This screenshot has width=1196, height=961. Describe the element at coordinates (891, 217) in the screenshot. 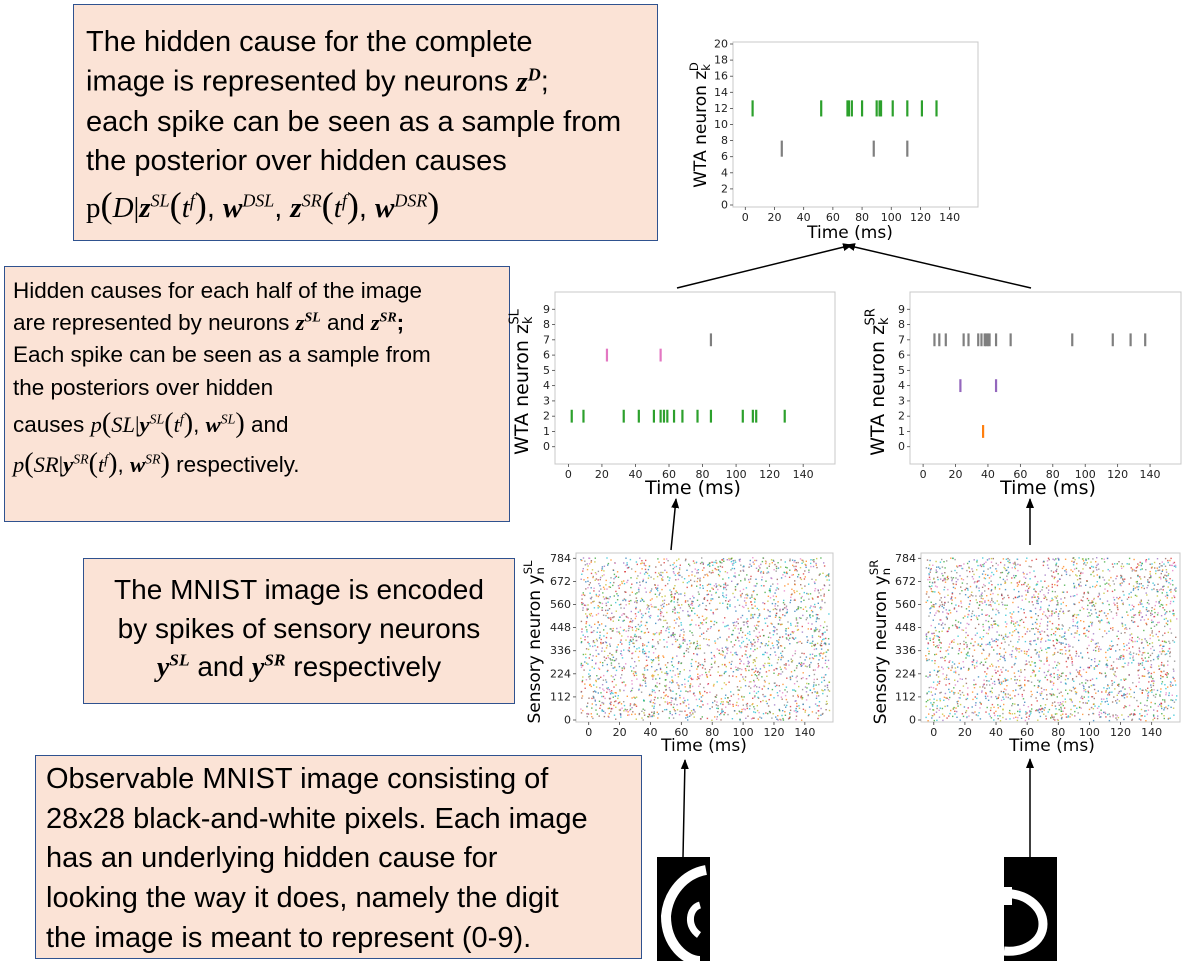

I see `x-tick-label: 100` at that location.